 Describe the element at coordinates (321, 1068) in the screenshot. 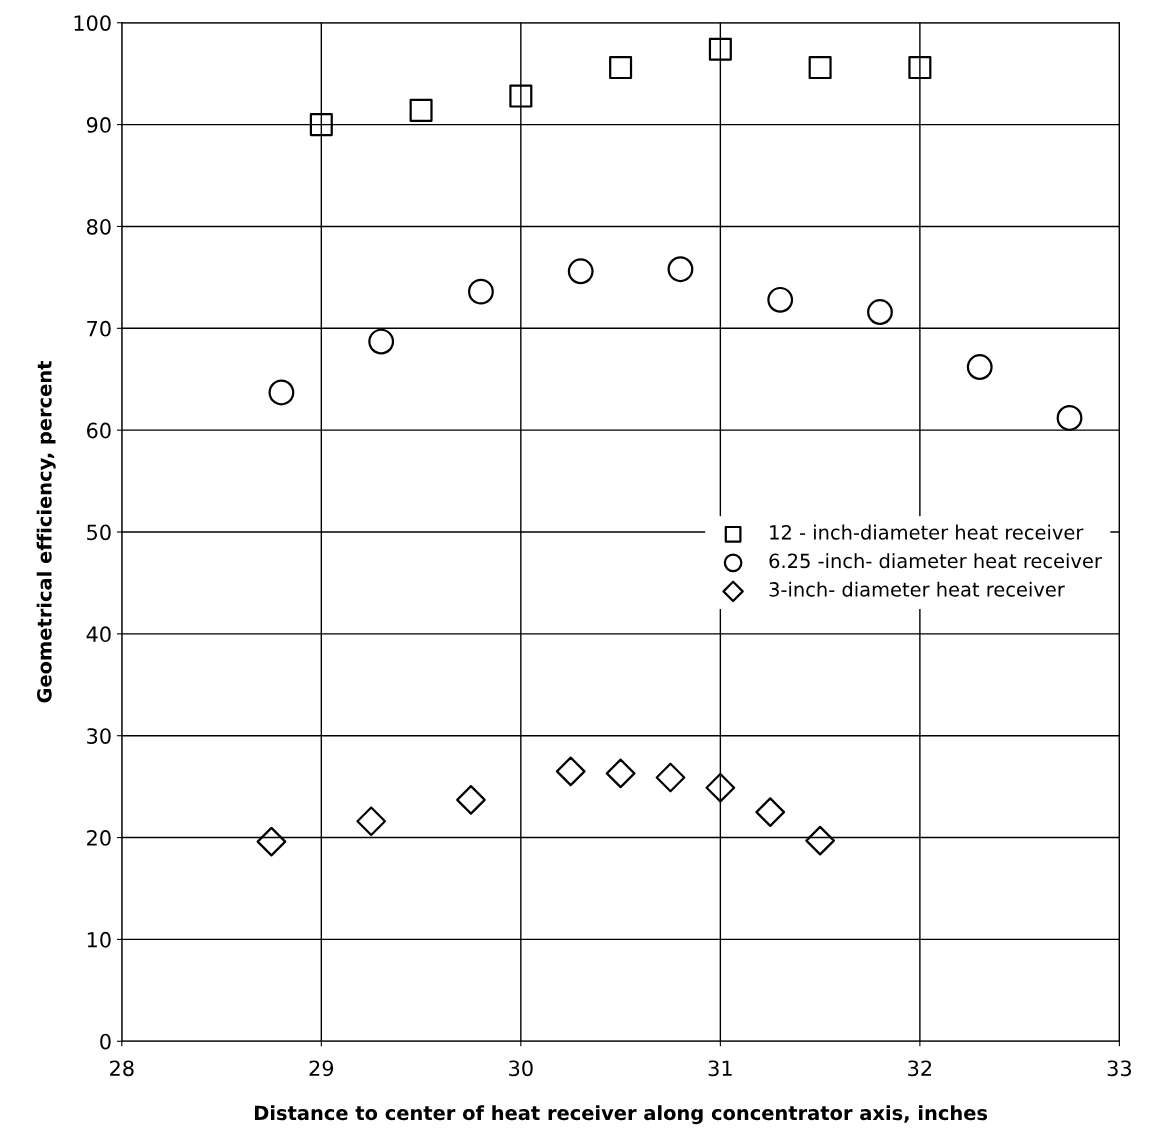

I see `x-tick-label: 29` at that location.